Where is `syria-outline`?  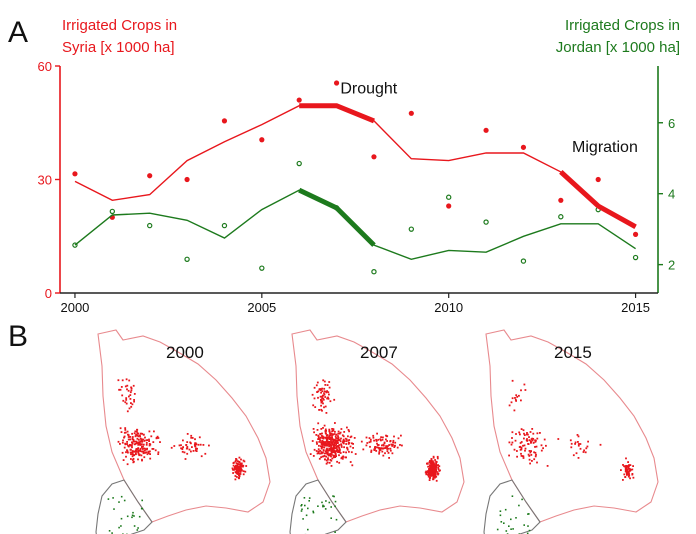
syria-outline is located at coordinates (378, 426).